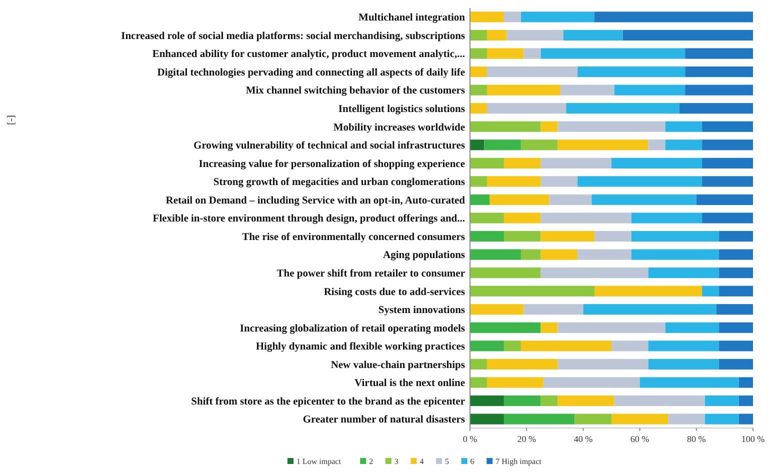 This screenshot has height=472, width=771. I want to click on y-tick-label: New value-chain partnerships, so click(397, 365).